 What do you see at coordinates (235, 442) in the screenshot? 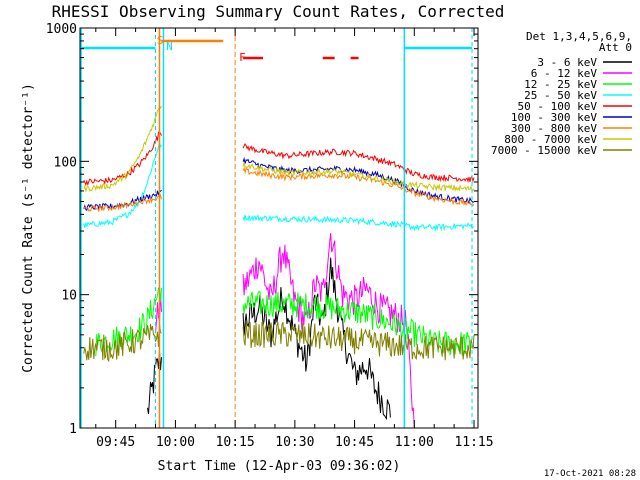
I see `x-tick-label-2: 10:15` at bounding box center [235, 442].